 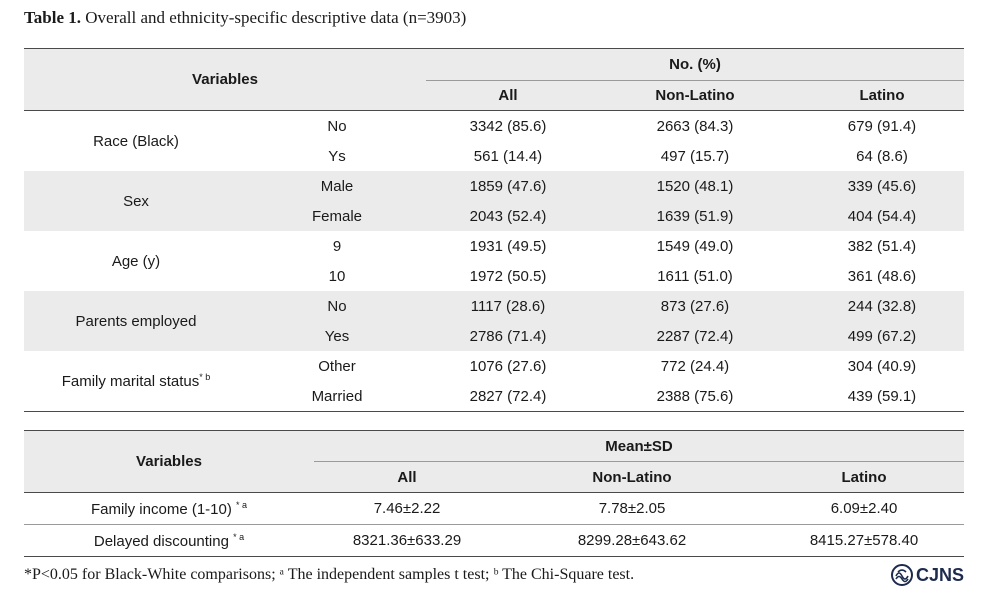 I want to click on value-cell: 1076 (27.6), so click(x=508, y=366).